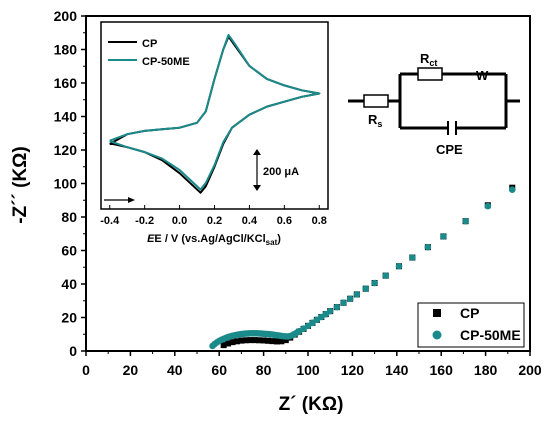 The image size is (550, 421). Describe the element at coordinates (66, 184) in the screenshot. I see `y-tick-label: 100` at that location.